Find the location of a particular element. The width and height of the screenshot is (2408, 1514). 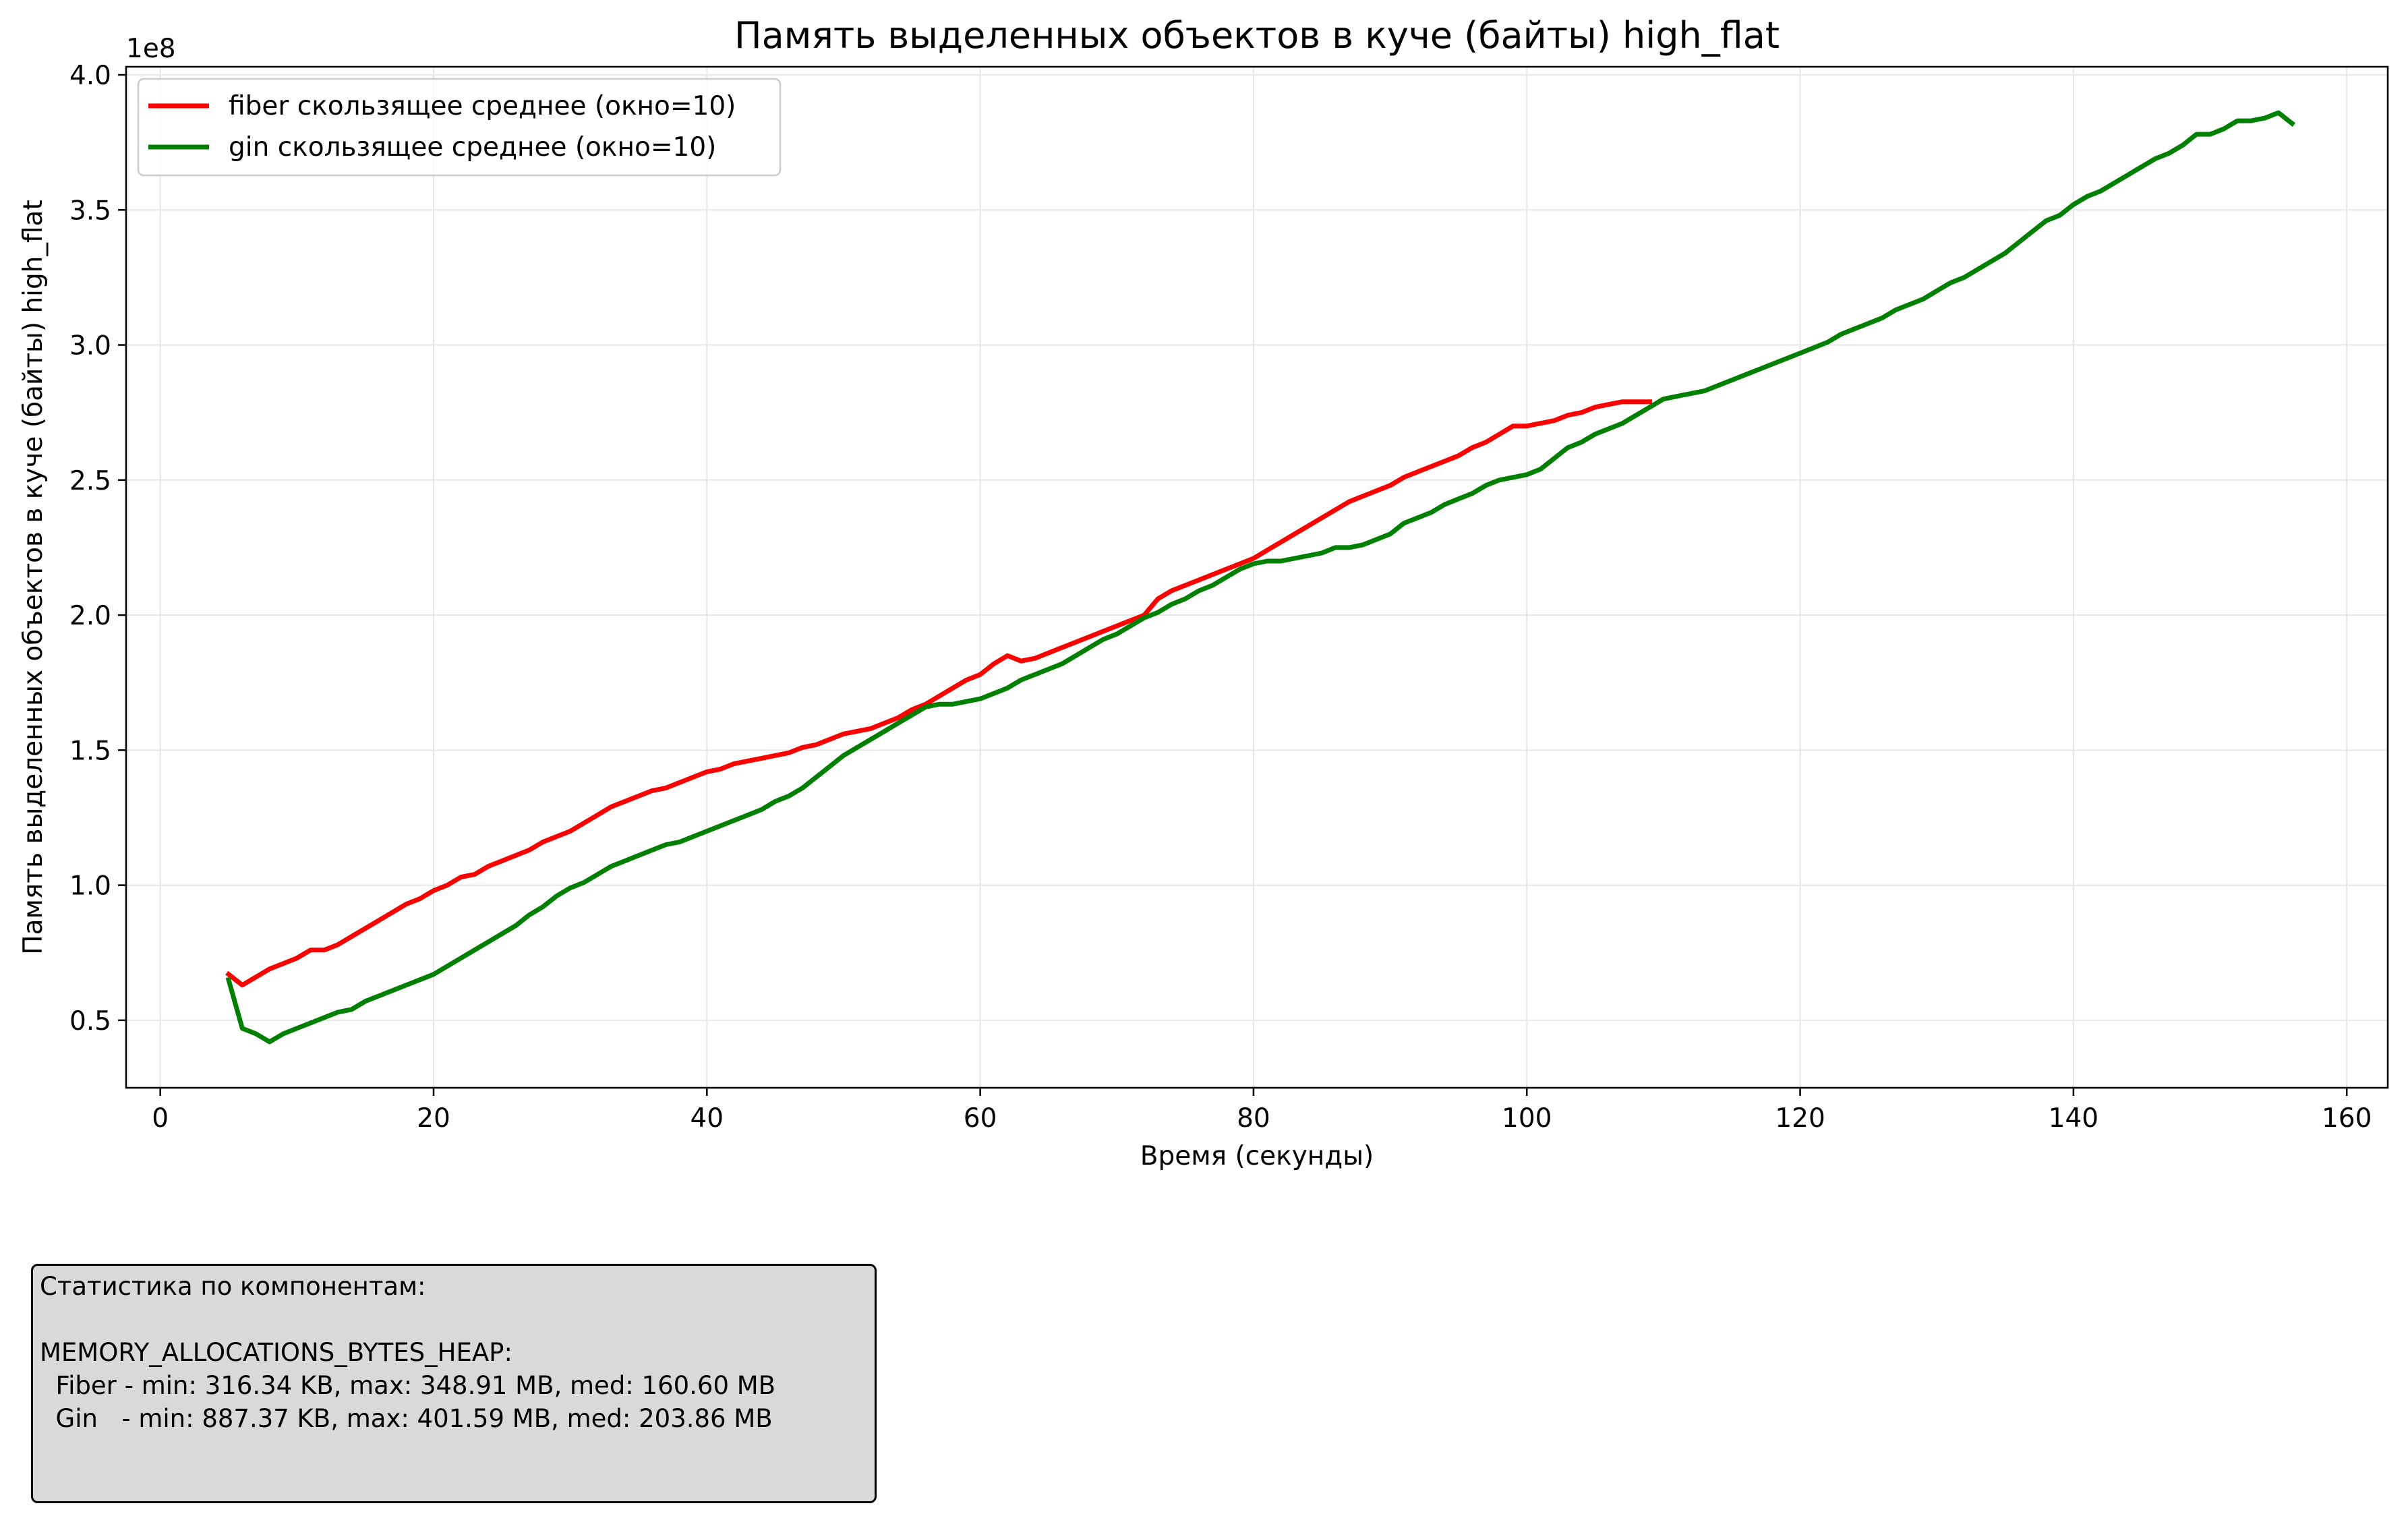

x-tick-label: 140 is located at coordinates (2074, 1118).